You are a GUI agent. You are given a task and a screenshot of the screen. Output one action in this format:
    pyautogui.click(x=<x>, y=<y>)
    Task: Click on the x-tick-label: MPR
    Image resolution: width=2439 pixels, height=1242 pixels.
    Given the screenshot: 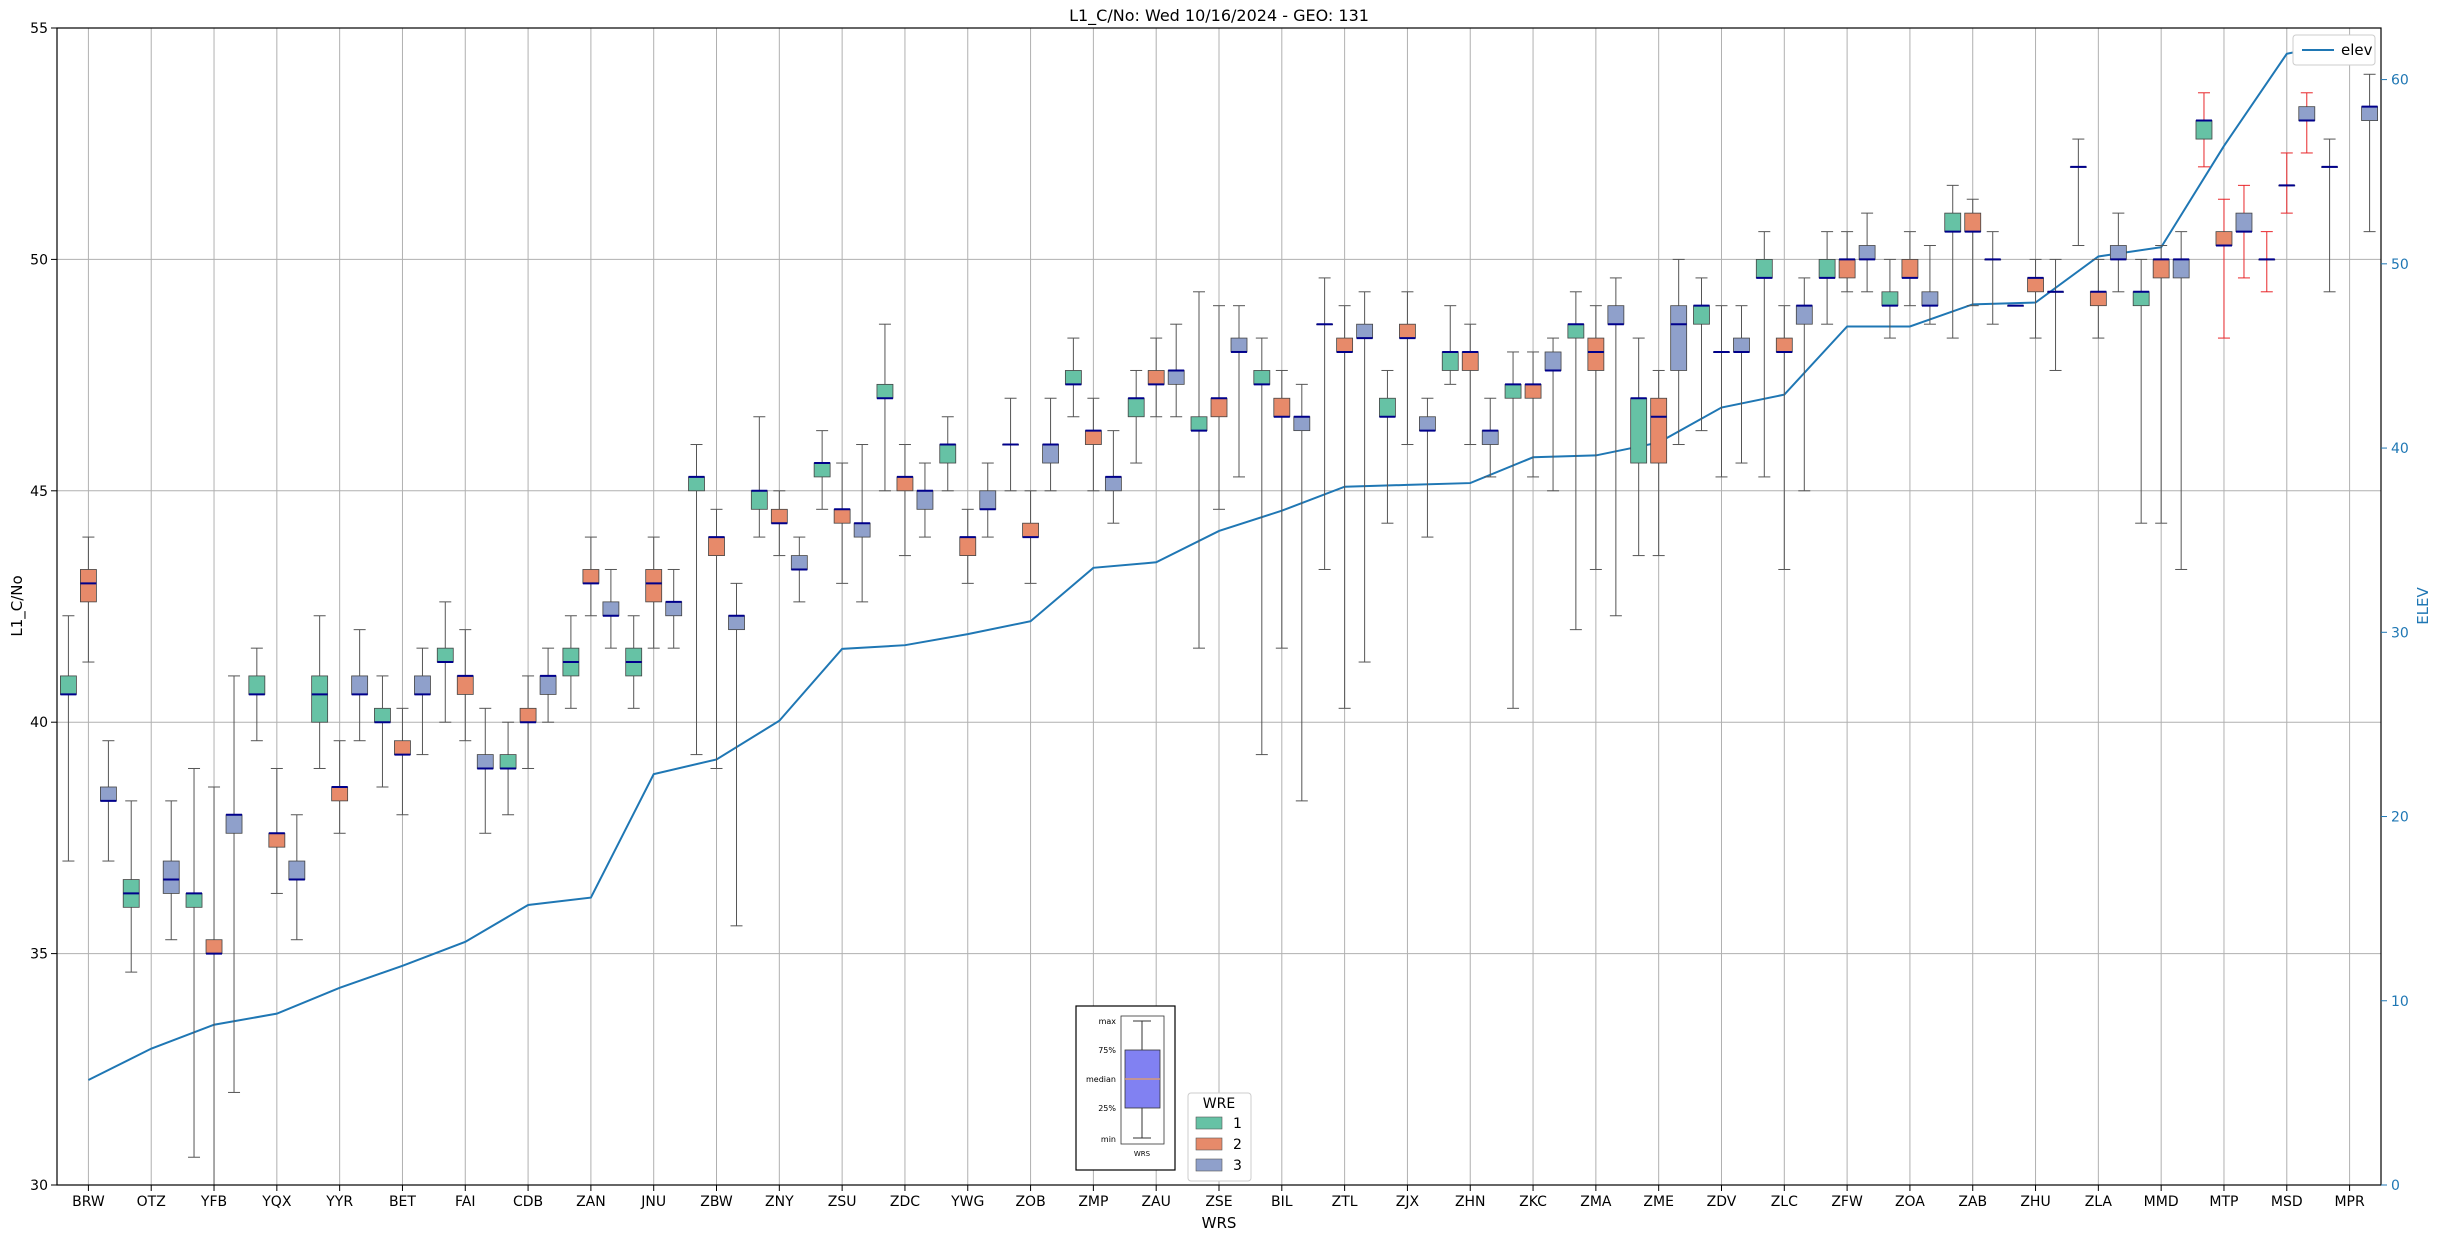 What is the action you would take?
    pyautogui.click(x=2349, y=1202)
    